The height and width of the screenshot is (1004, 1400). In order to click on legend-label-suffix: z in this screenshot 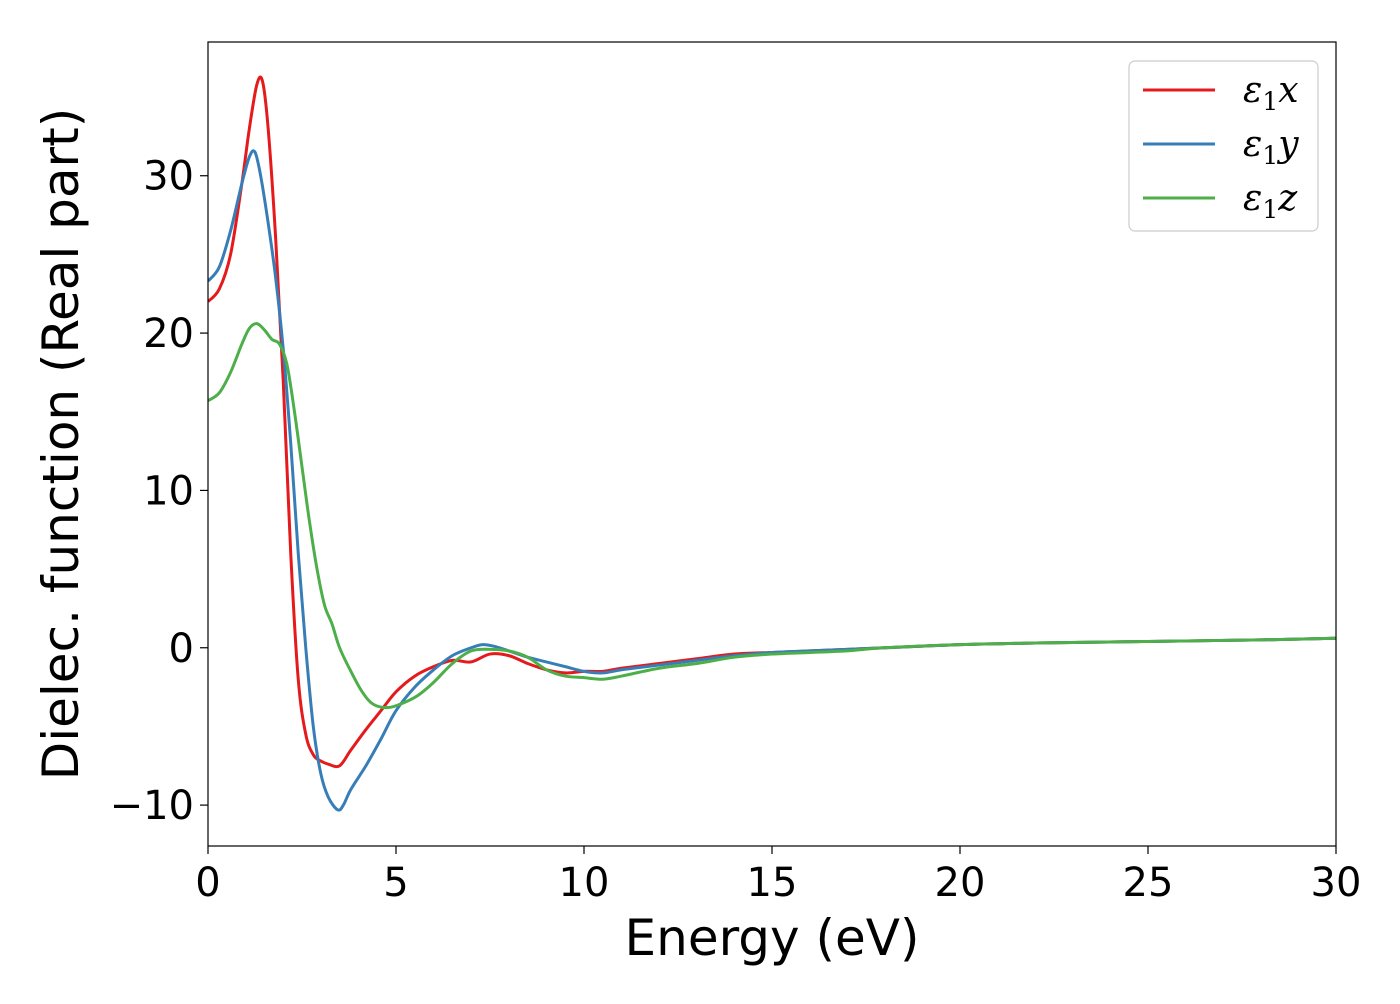, I will do `click(1287, 198)`.